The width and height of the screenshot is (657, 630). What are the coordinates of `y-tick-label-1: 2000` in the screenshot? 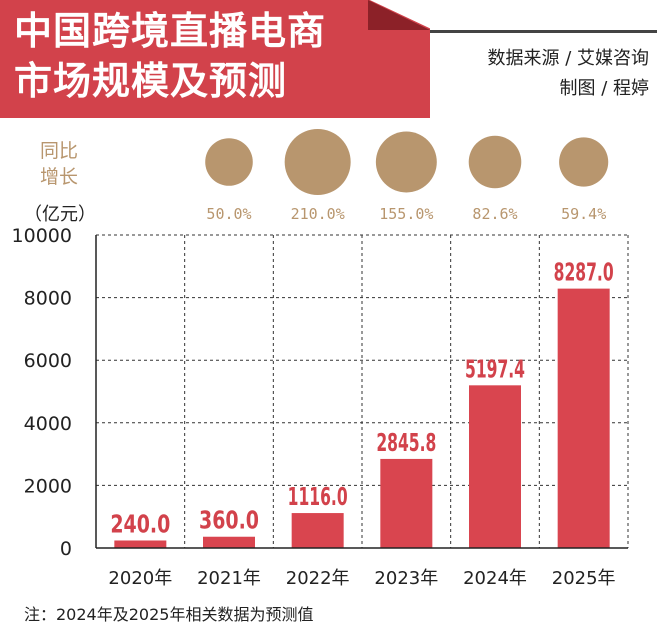 It's located at (48, 486).